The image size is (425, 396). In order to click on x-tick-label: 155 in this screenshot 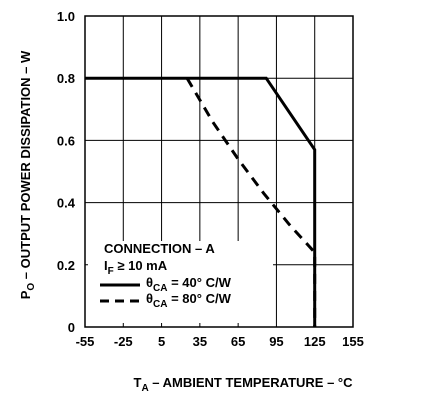, I will do `click(353, 341)`.